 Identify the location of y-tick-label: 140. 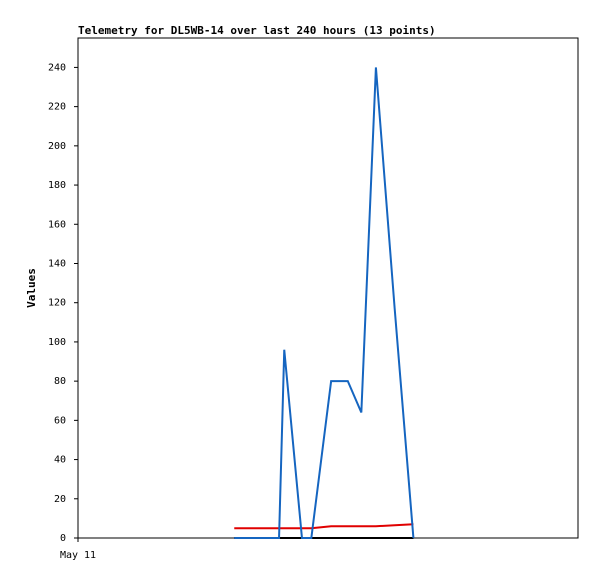
(57, 263).